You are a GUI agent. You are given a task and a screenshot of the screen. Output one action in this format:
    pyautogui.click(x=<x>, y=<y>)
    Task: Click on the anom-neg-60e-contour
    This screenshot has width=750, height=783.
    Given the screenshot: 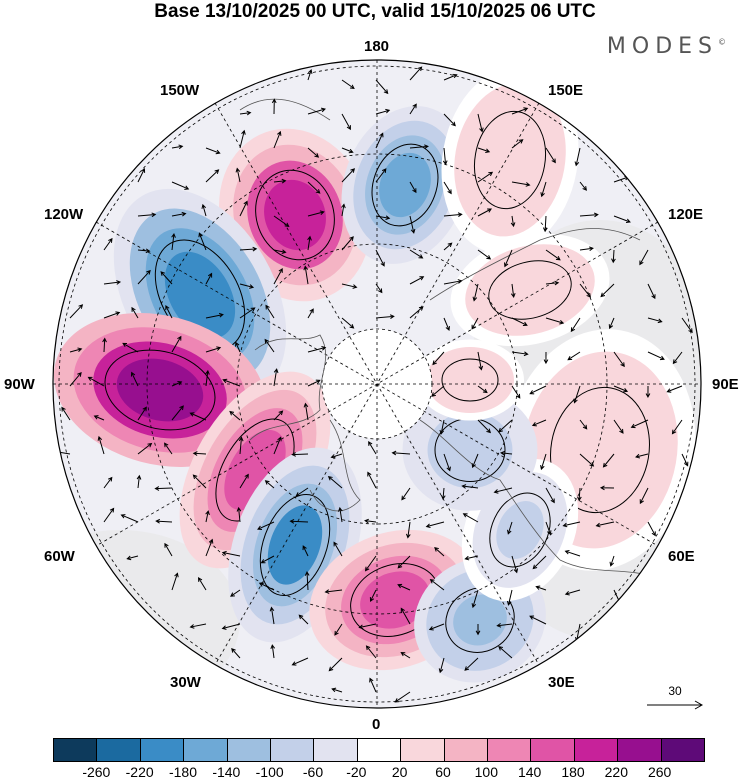 What is the action you would take?
    pyautogui.click(x=520, y=530)
    